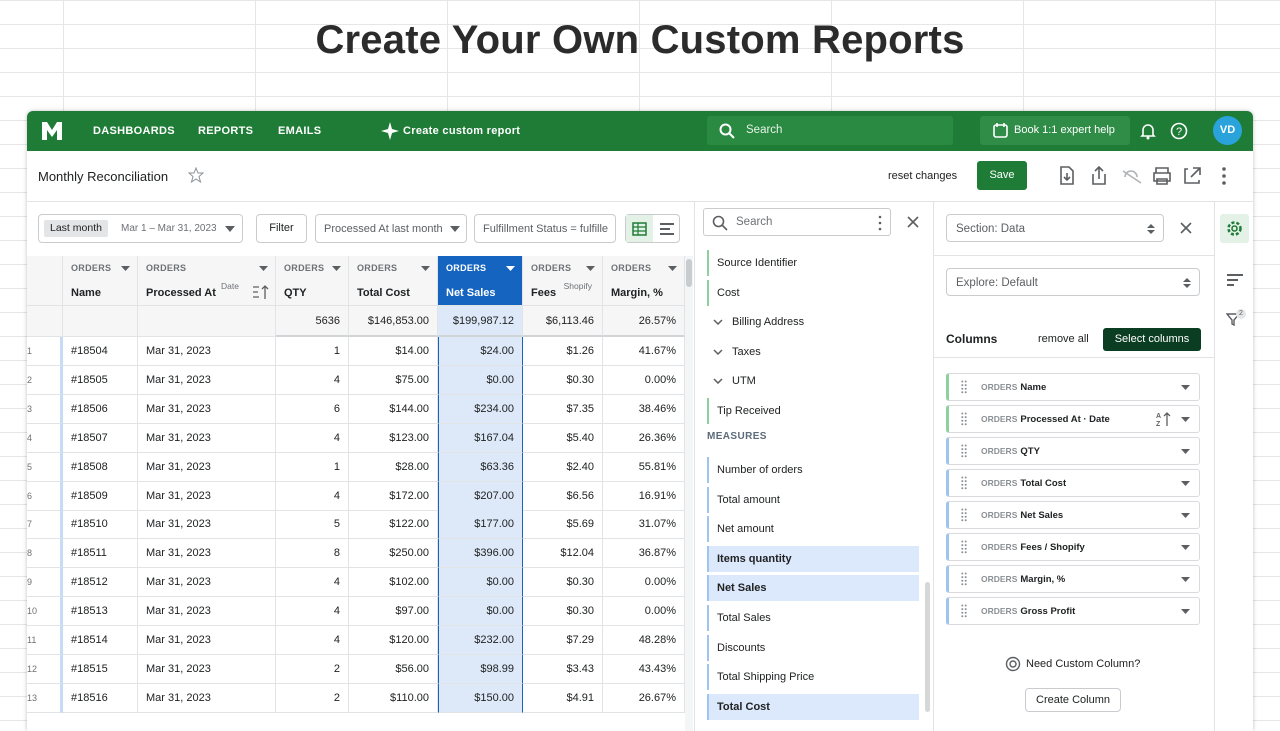 The image size is (1280, 731). Describe the element at coordinates (1063, 339) in the screenshot. I see `remove-all-link: remove all` at that location.